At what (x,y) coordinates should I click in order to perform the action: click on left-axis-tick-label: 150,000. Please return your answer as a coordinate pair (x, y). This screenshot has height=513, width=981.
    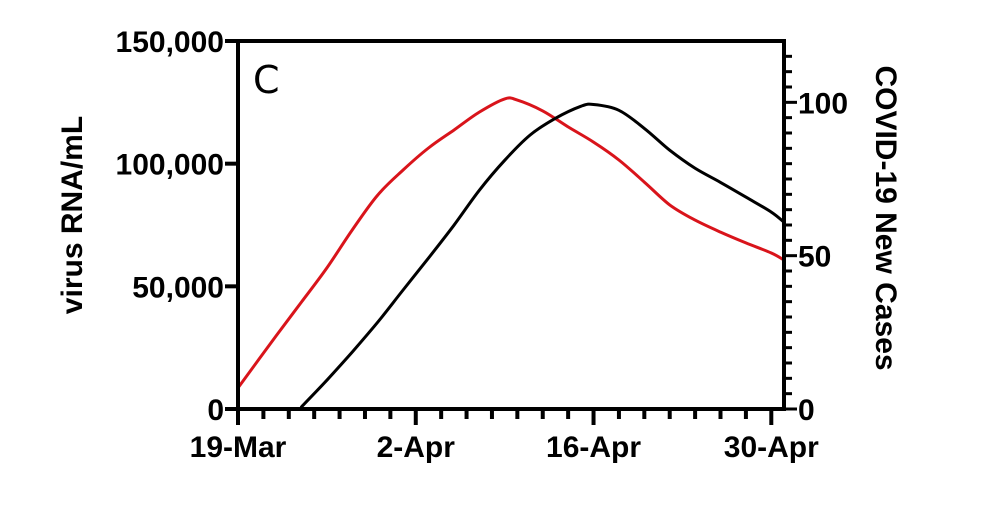
    Looking at the image, I should click on (170, 42).